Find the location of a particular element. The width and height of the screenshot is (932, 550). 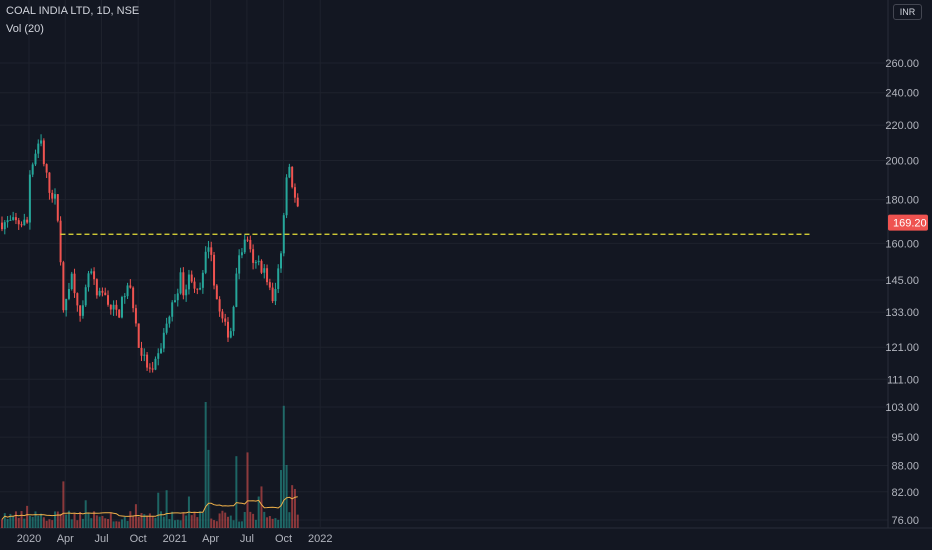

volume-legend: Vol (20) is located at coordinates (25, 29).